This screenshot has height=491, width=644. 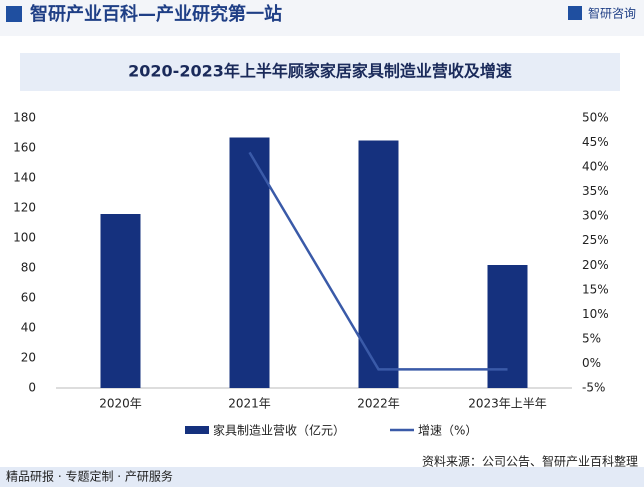 I want to click on chart-title: 2020-2023年上半年顾家家居家具制造业营收及增速, so click(x=320, y=71).